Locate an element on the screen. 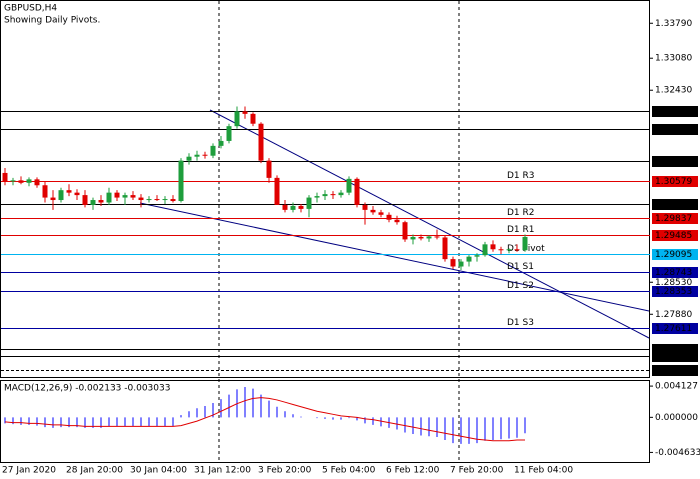 The height and width of the screenshot is (479, 700). level-name: D1 R2 is located at coordinates (521, 213).